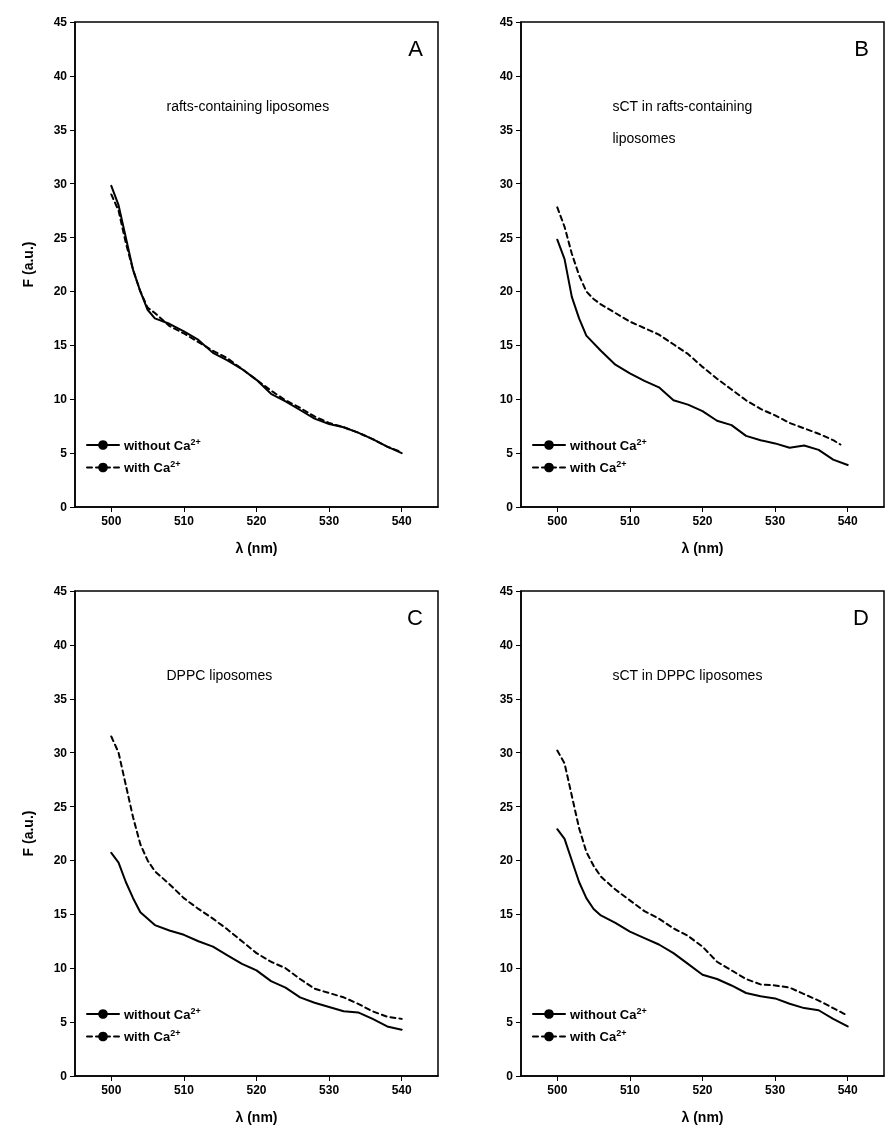 Image resolution: width=892 pixels, height=1138 pixels. What do you see at coordinates (248, 106) in the screenshot?
I see `annotation: rafts-containing liposomes` at bounding box center [248, 106].